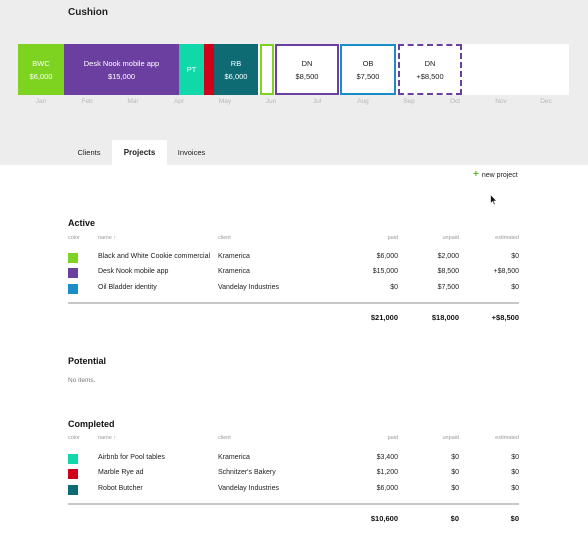 The image size is (588, 543). Describe the element at coordinates (91, 424) in the screenshot. I see `section-title-completed: Completed` at that location.